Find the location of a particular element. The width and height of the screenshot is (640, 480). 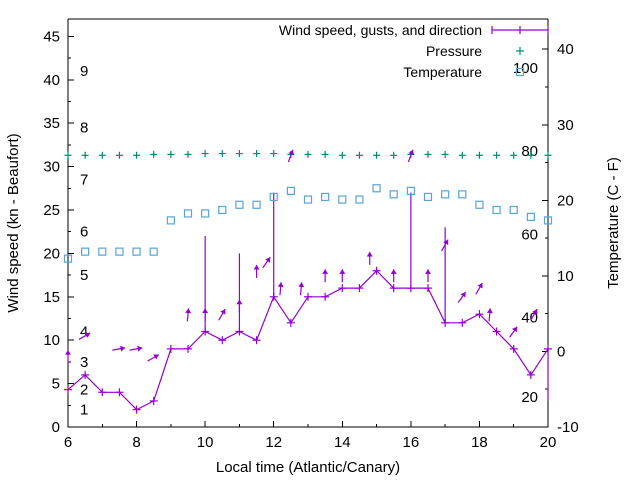

x-tick-label: 12 is located at coordinates (273, 442).